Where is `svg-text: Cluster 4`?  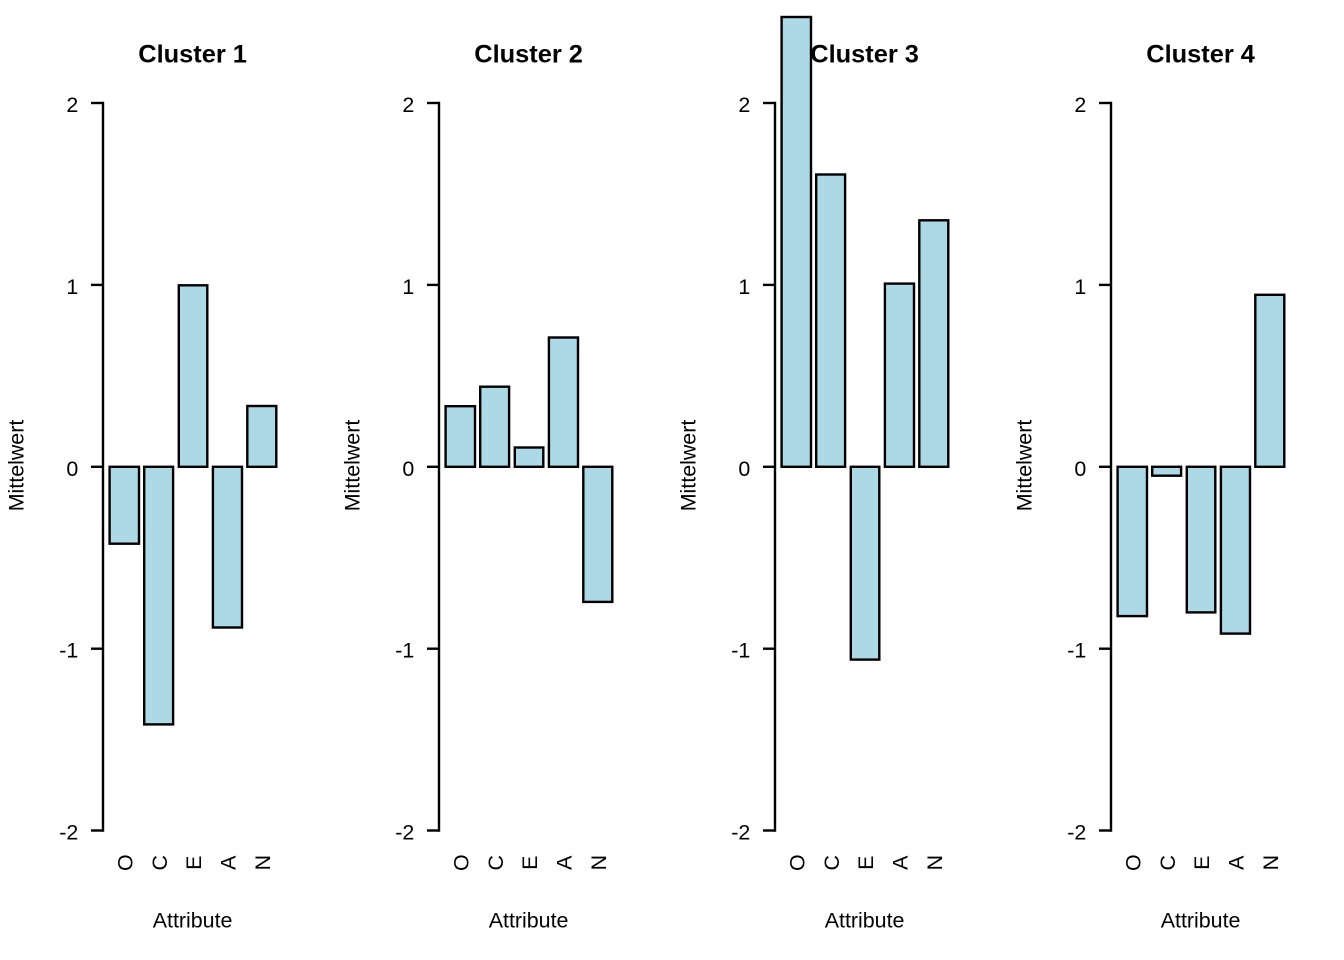 svg-text: Cluster 4 is located at coordinates (1200, 55).